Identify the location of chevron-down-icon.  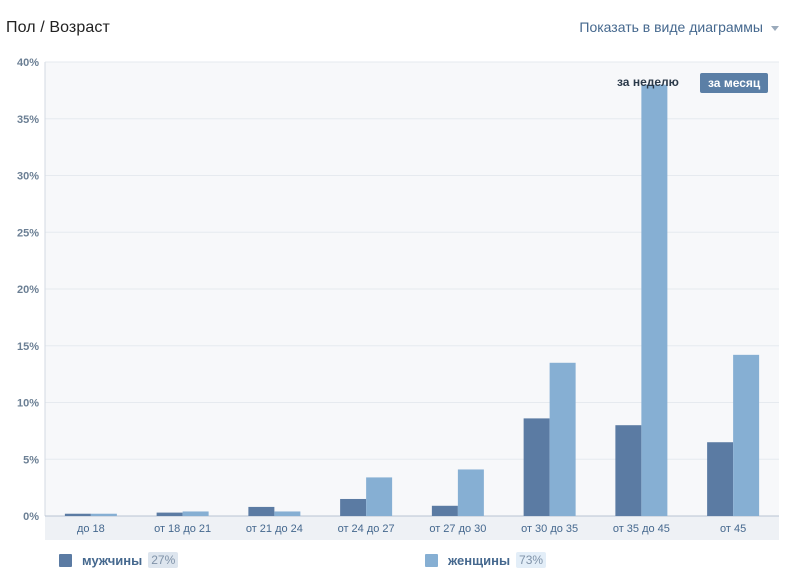
(775, 28).